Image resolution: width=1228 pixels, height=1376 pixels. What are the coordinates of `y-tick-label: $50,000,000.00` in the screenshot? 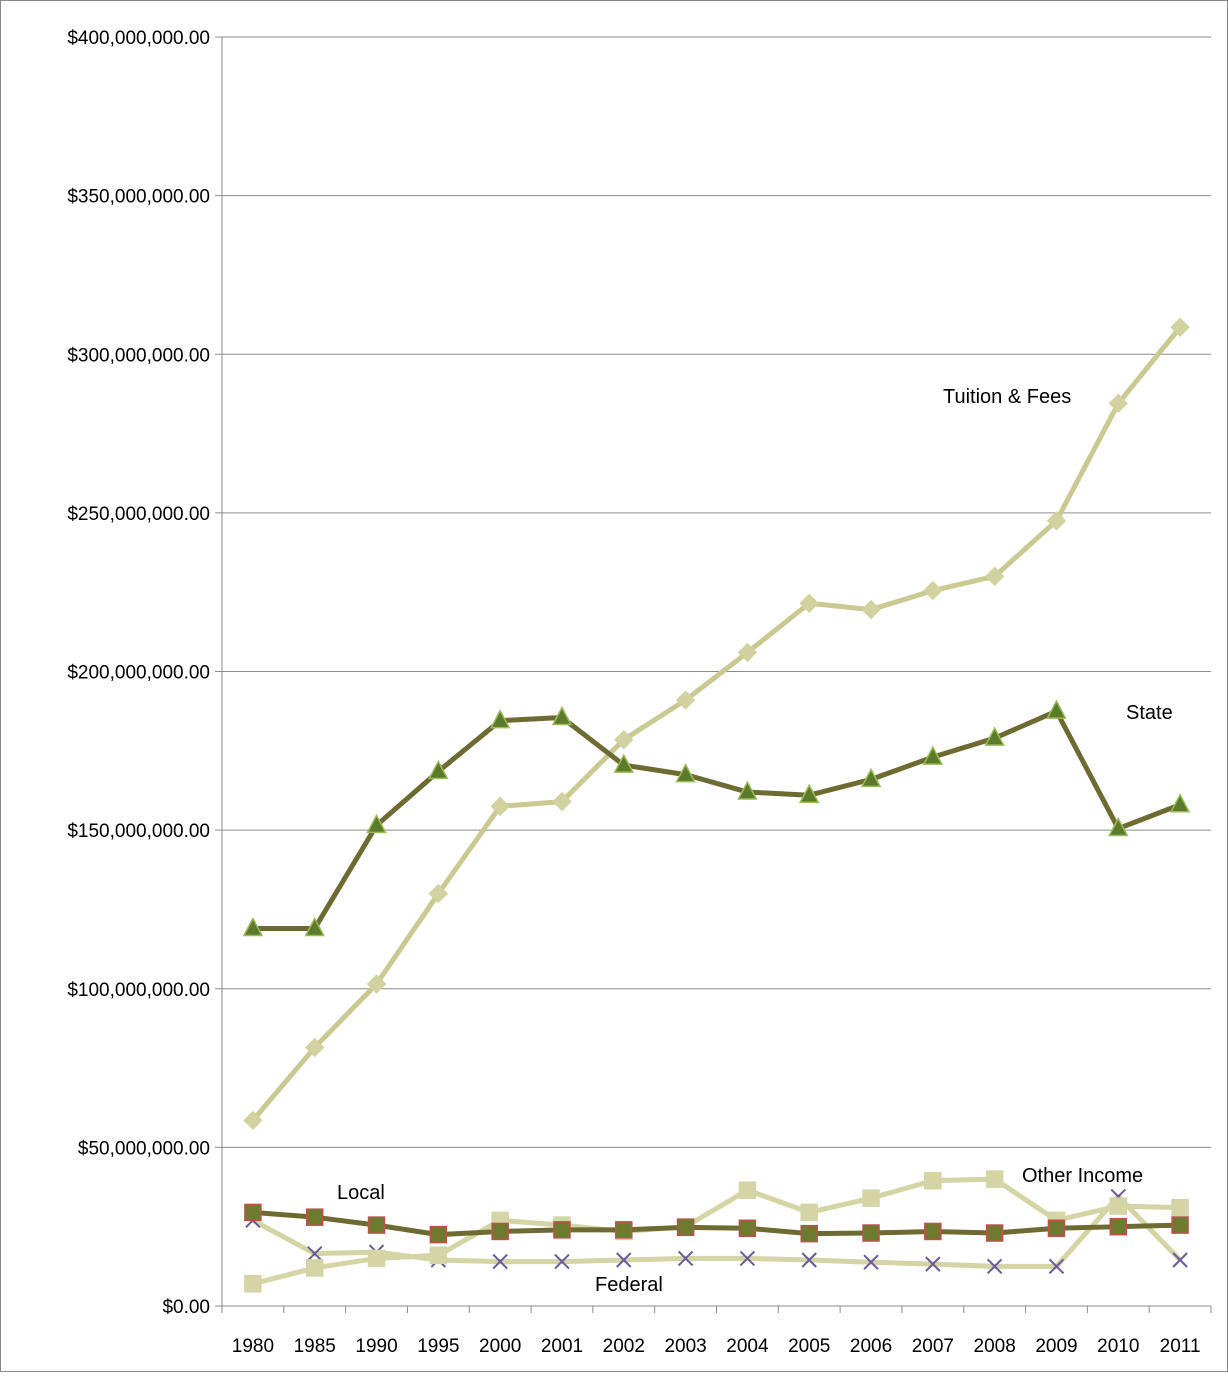 It's located at (144, 1148).